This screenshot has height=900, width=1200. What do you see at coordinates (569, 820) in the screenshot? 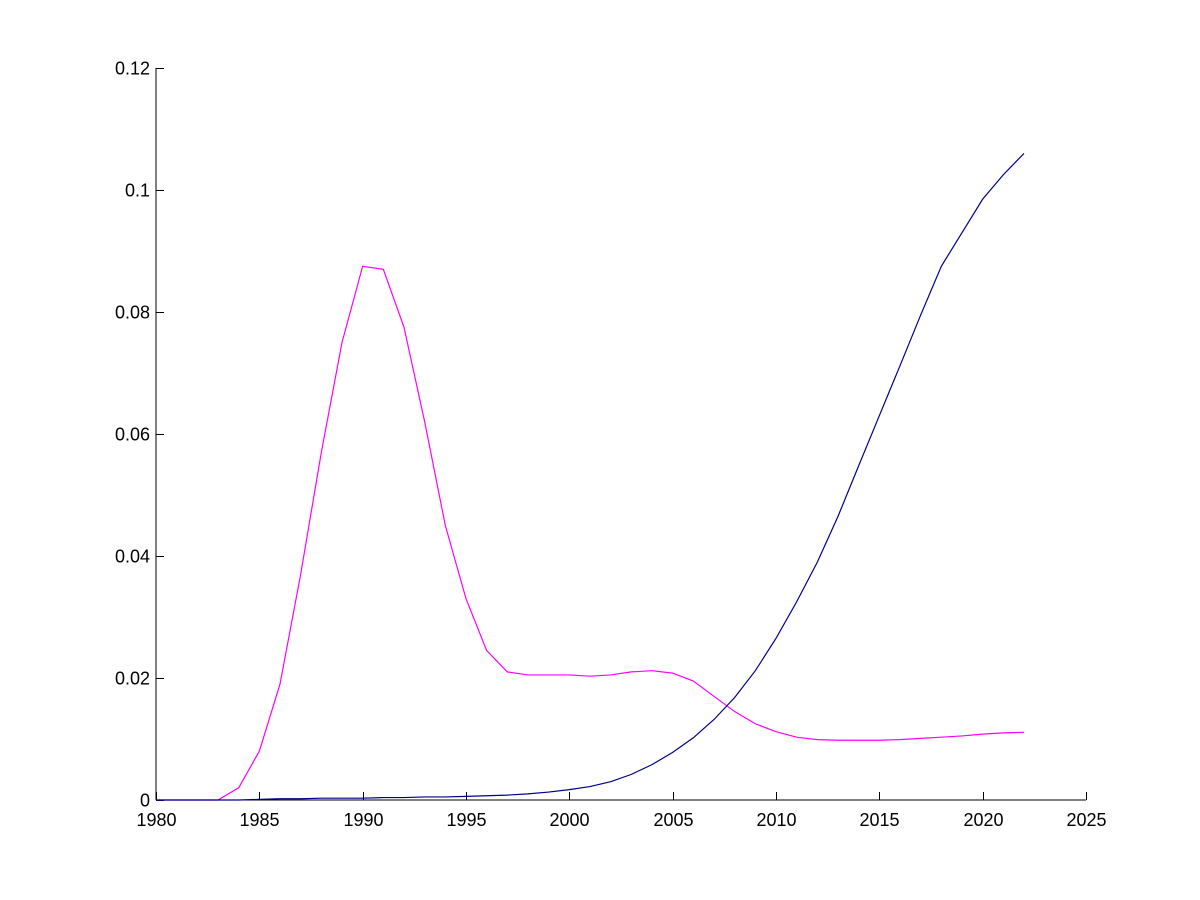
I see `x-tick-label: 2000` at bounding box center [569, 820].